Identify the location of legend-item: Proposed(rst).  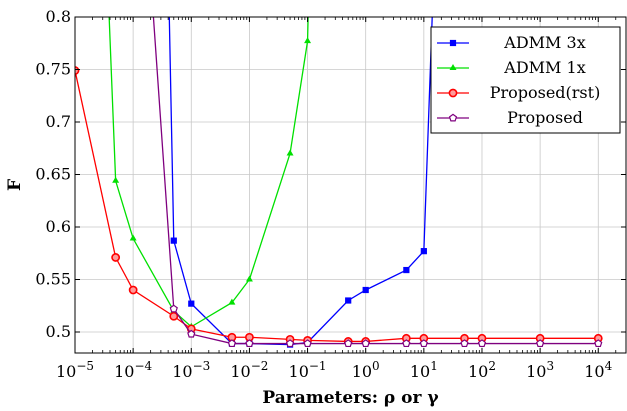
(518, 92).